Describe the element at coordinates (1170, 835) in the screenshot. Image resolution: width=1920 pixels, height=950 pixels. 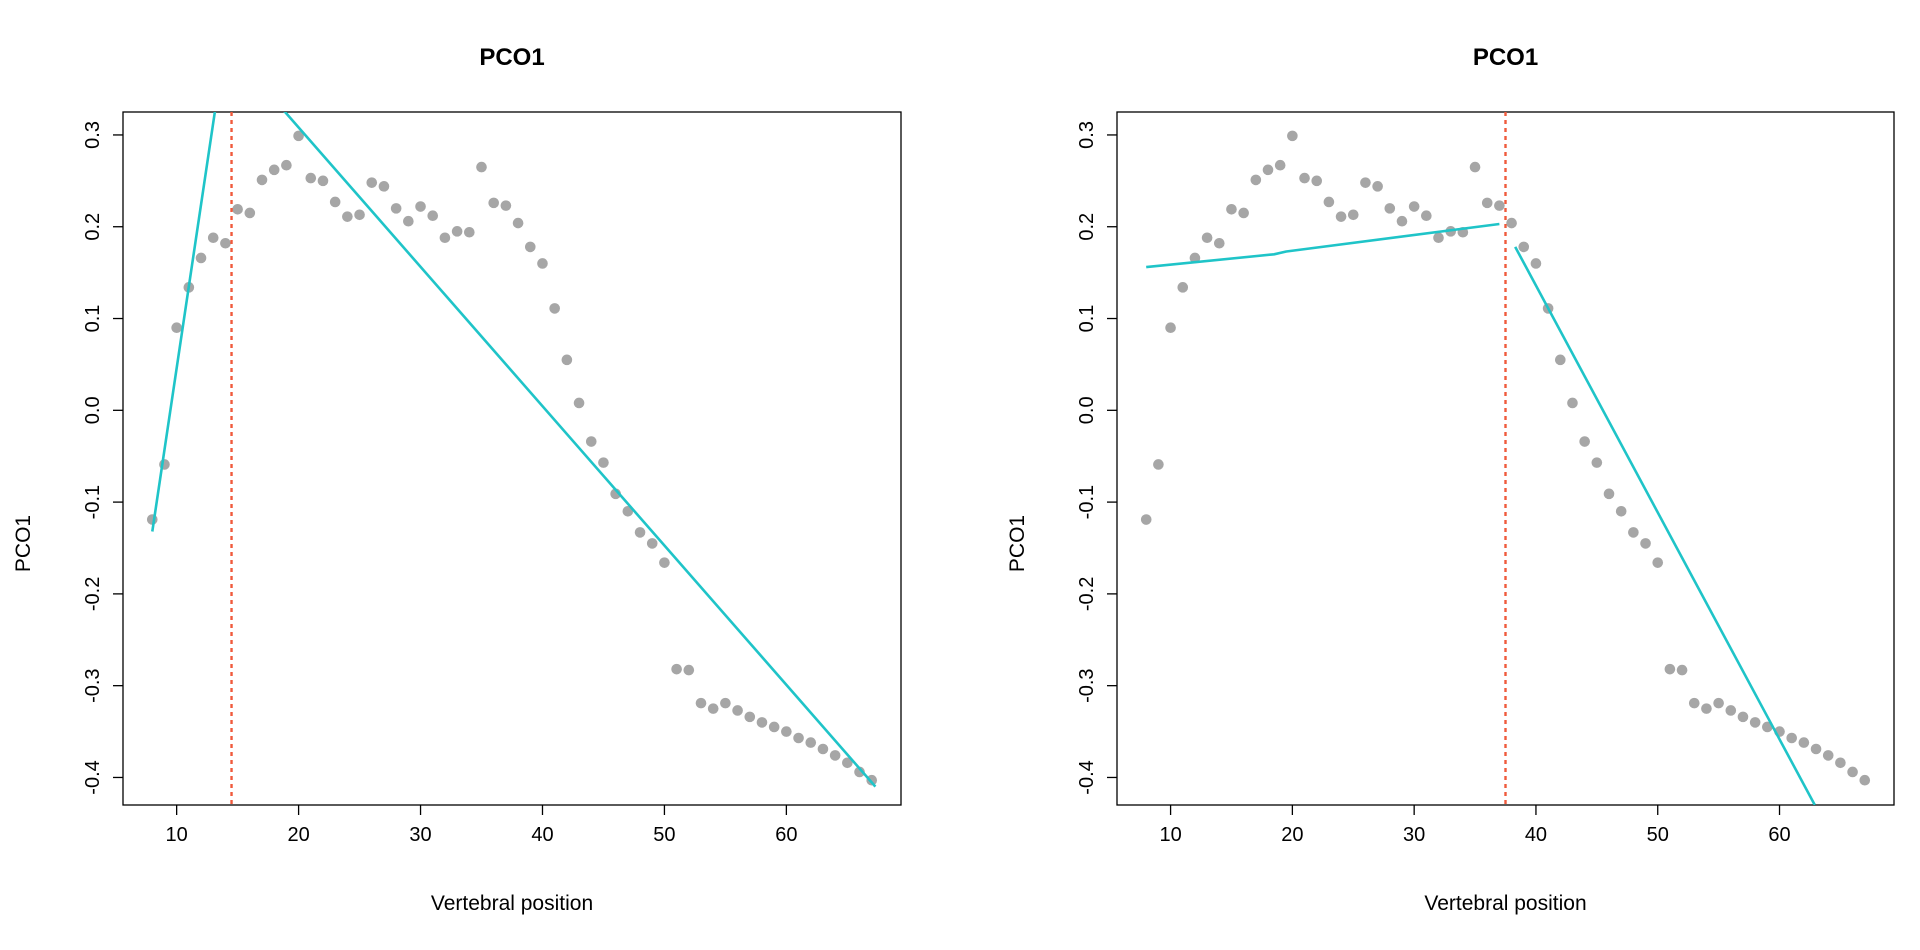
I see `x-tick-label: 10` at that location.